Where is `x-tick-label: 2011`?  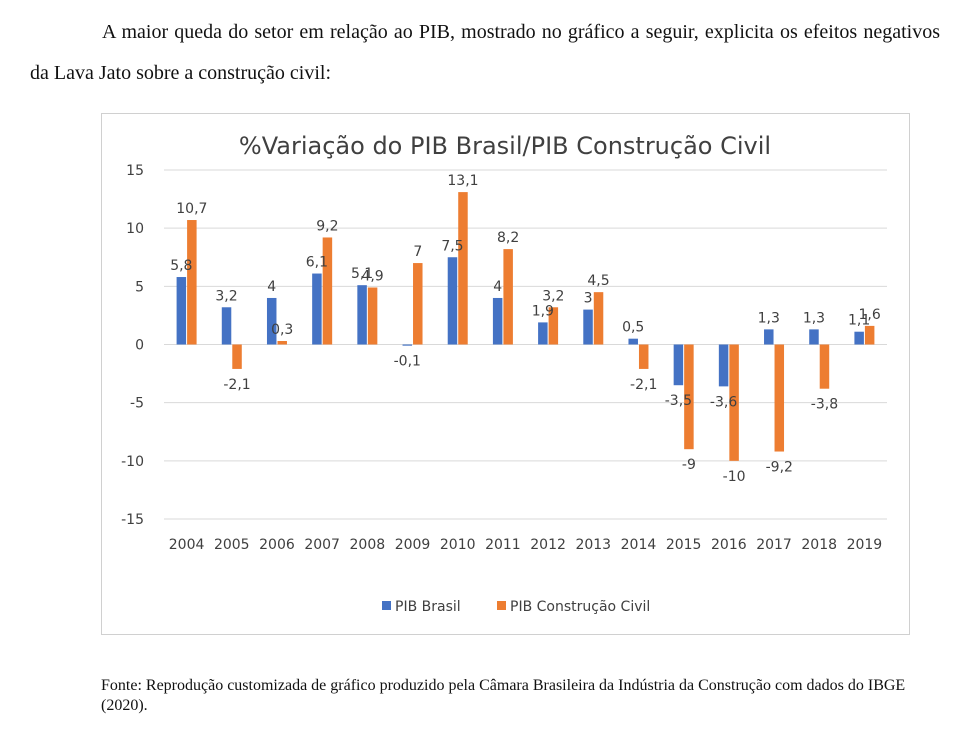
x-tick-label: 2011 is located at coordinates (503, 545).